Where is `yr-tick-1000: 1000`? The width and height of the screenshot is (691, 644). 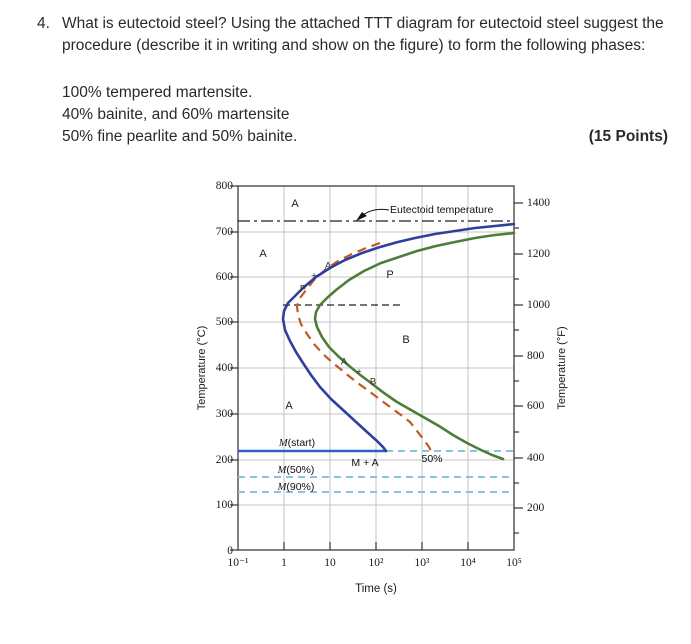 yr-tick-1000: 1000 is located at coordinates (538, 305).